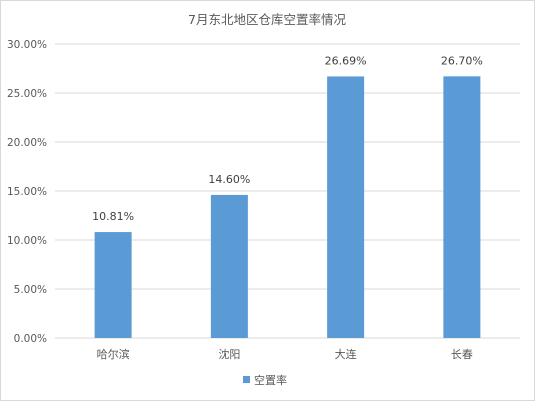 Image resolution: width=535 pixels, height=401 pixels. Describe the element at coordinates (27, 94) in the screenshot. I see `y-tick-label: 25.00%` at that location.